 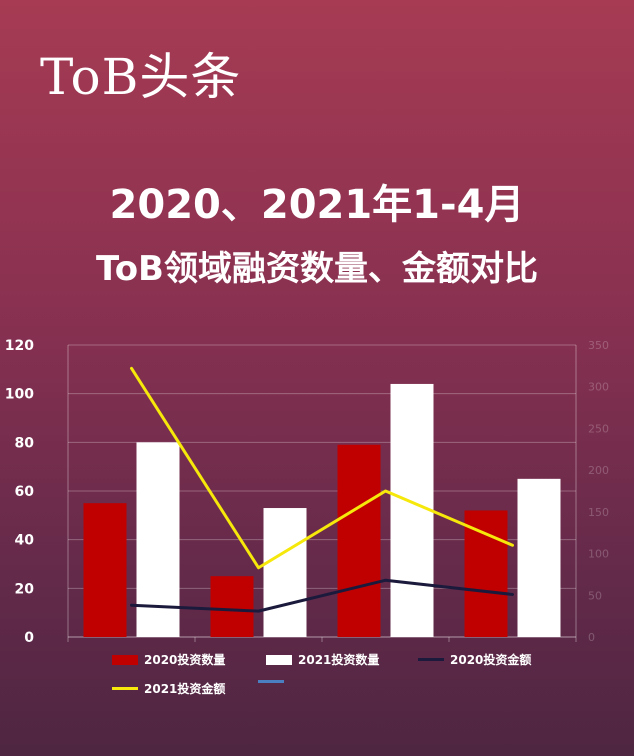 What do you see at coordinates (185, 689) in the screenshot?
I see `legend-label-2021-amount: 2021投资金额` at bounding box center [185, 689].